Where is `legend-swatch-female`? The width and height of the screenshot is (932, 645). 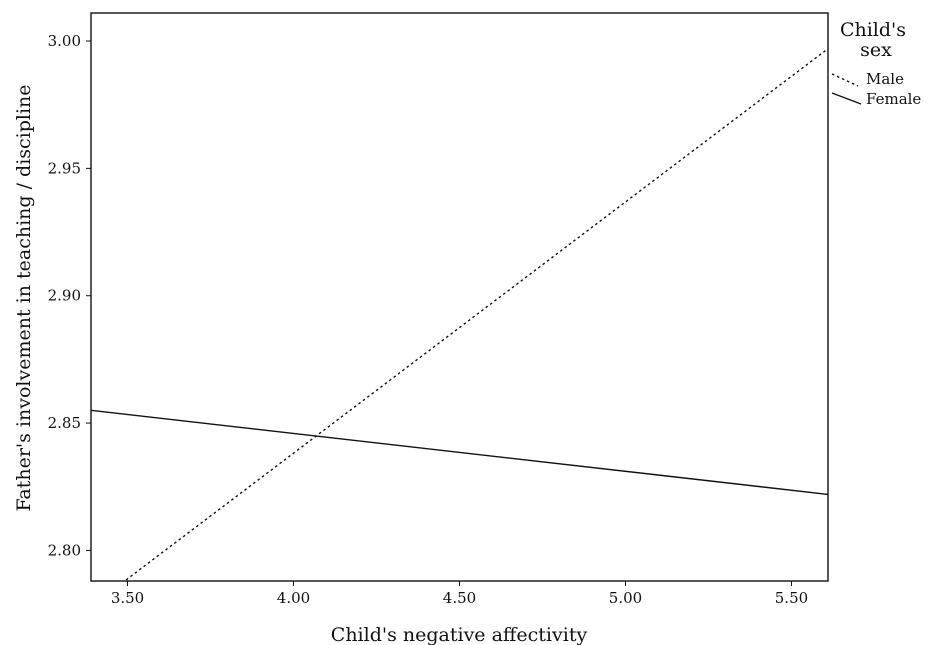
legend-swatch-female is located at coordinates (846, 98).